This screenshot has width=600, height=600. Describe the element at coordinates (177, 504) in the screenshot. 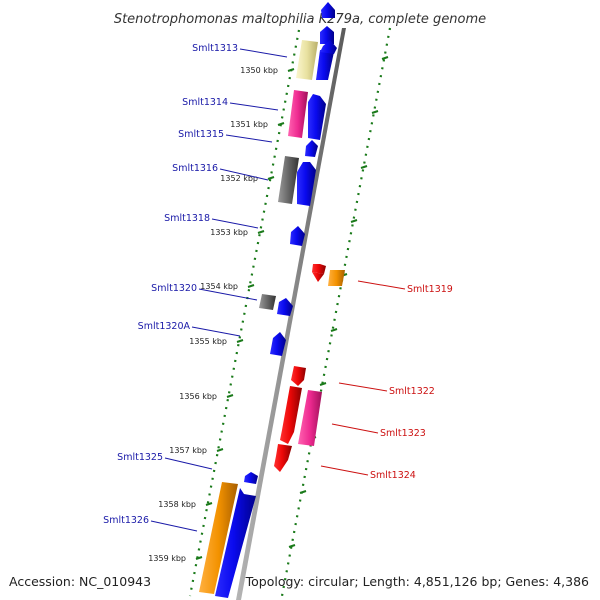

I see `kbp-label: 1358 kbp` at that location.